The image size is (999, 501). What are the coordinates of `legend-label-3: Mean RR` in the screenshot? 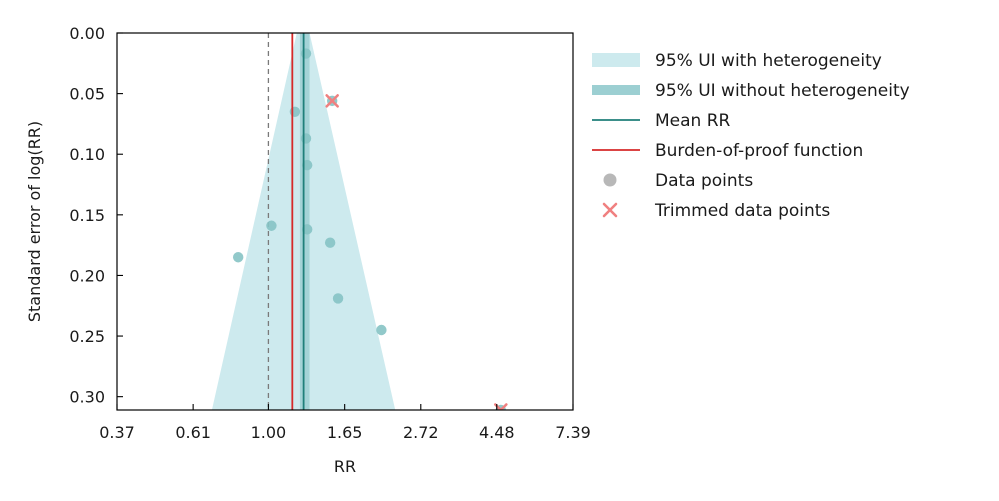 It's located at (693, 121).